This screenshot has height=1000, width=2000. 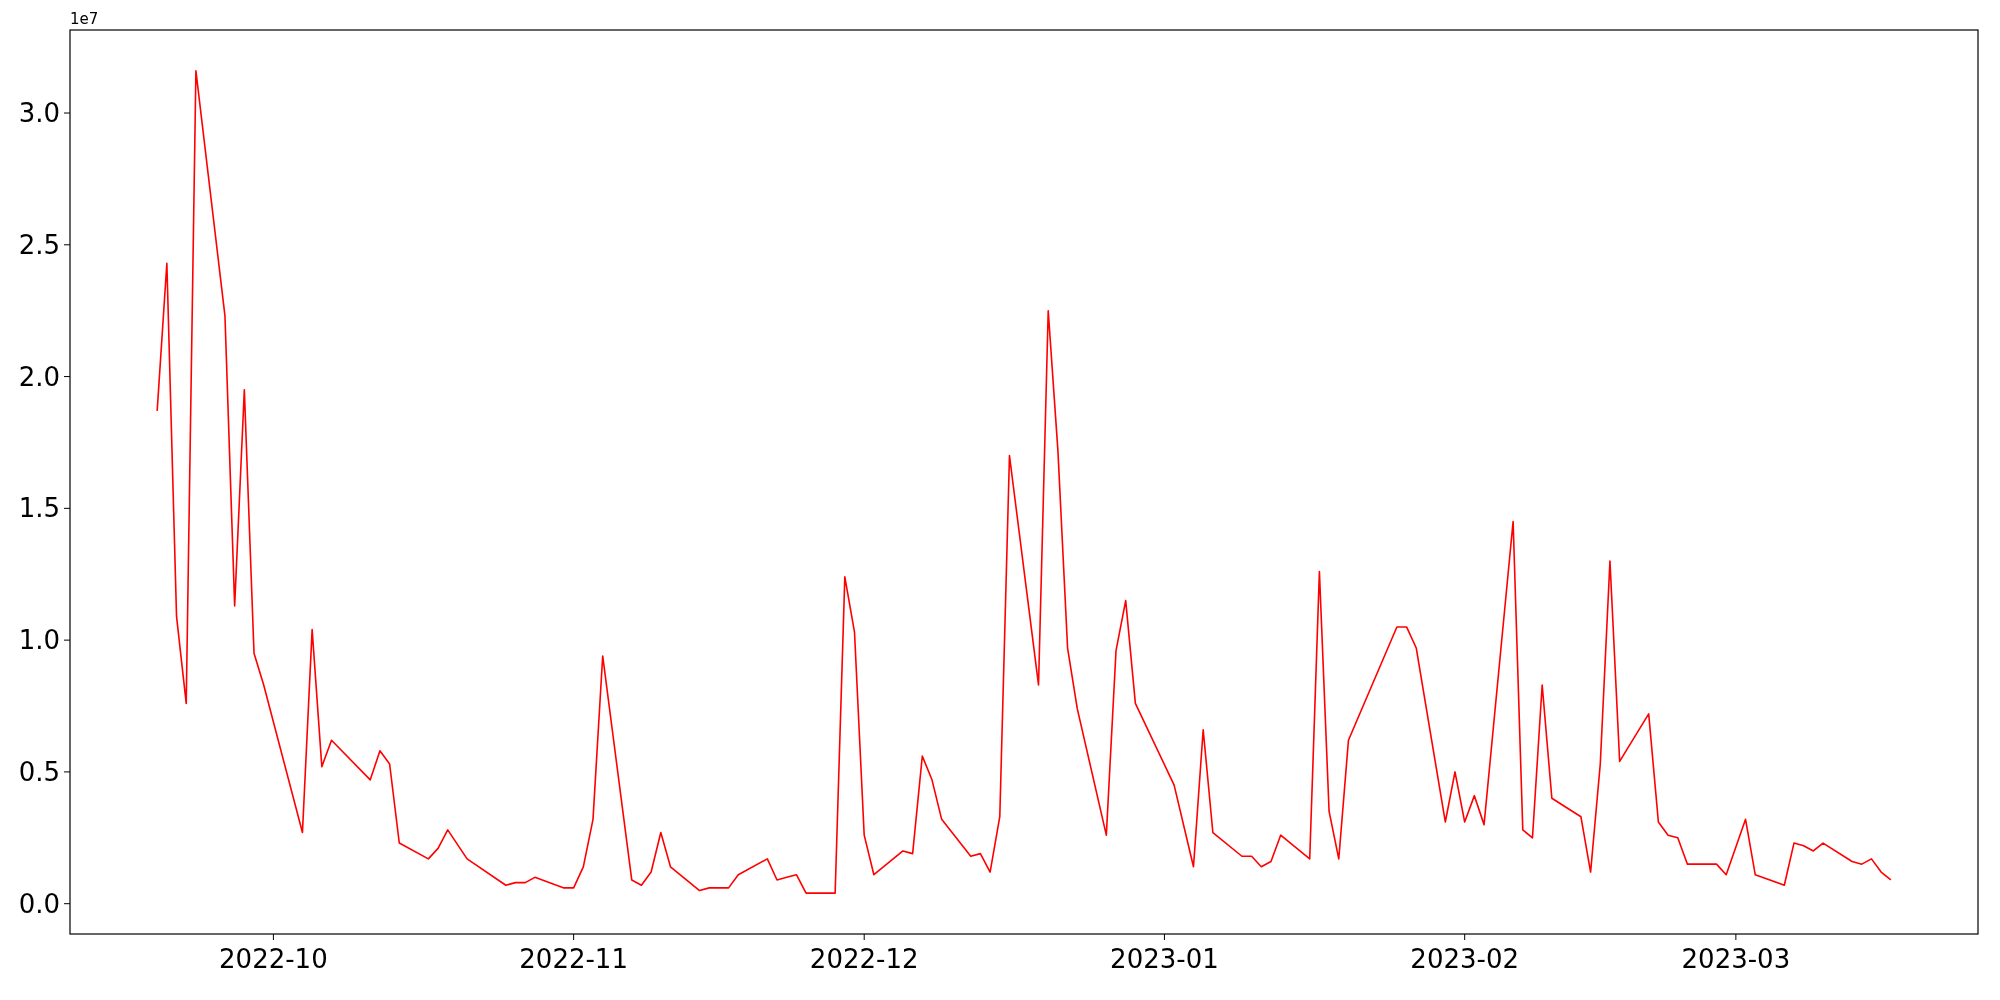 What do you see at coordinates (864, 959) in the screenshot?
I see `x-tick-label: 2022-12` at bounding box center [864, 959].